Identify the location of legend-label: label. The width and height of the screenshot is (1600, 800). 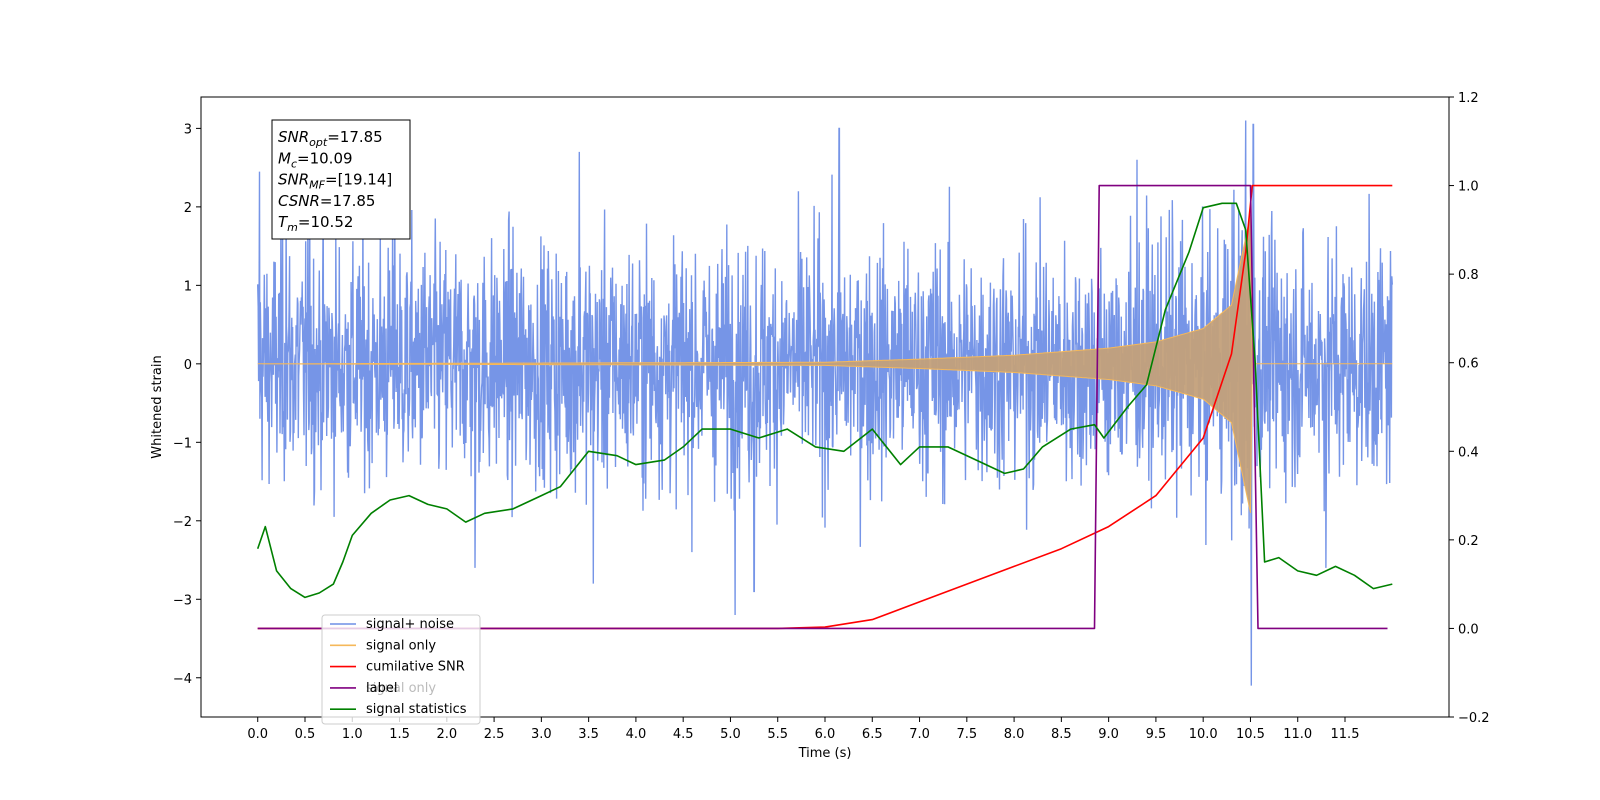
(381, 688).